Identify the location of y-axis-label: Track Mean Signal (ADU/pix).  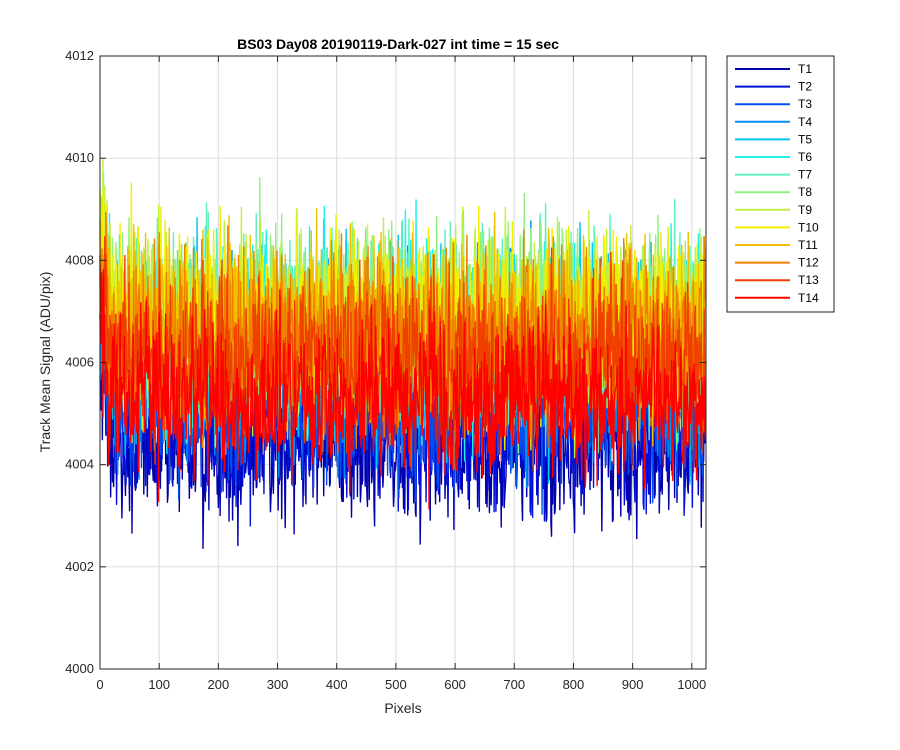
(45, 362).